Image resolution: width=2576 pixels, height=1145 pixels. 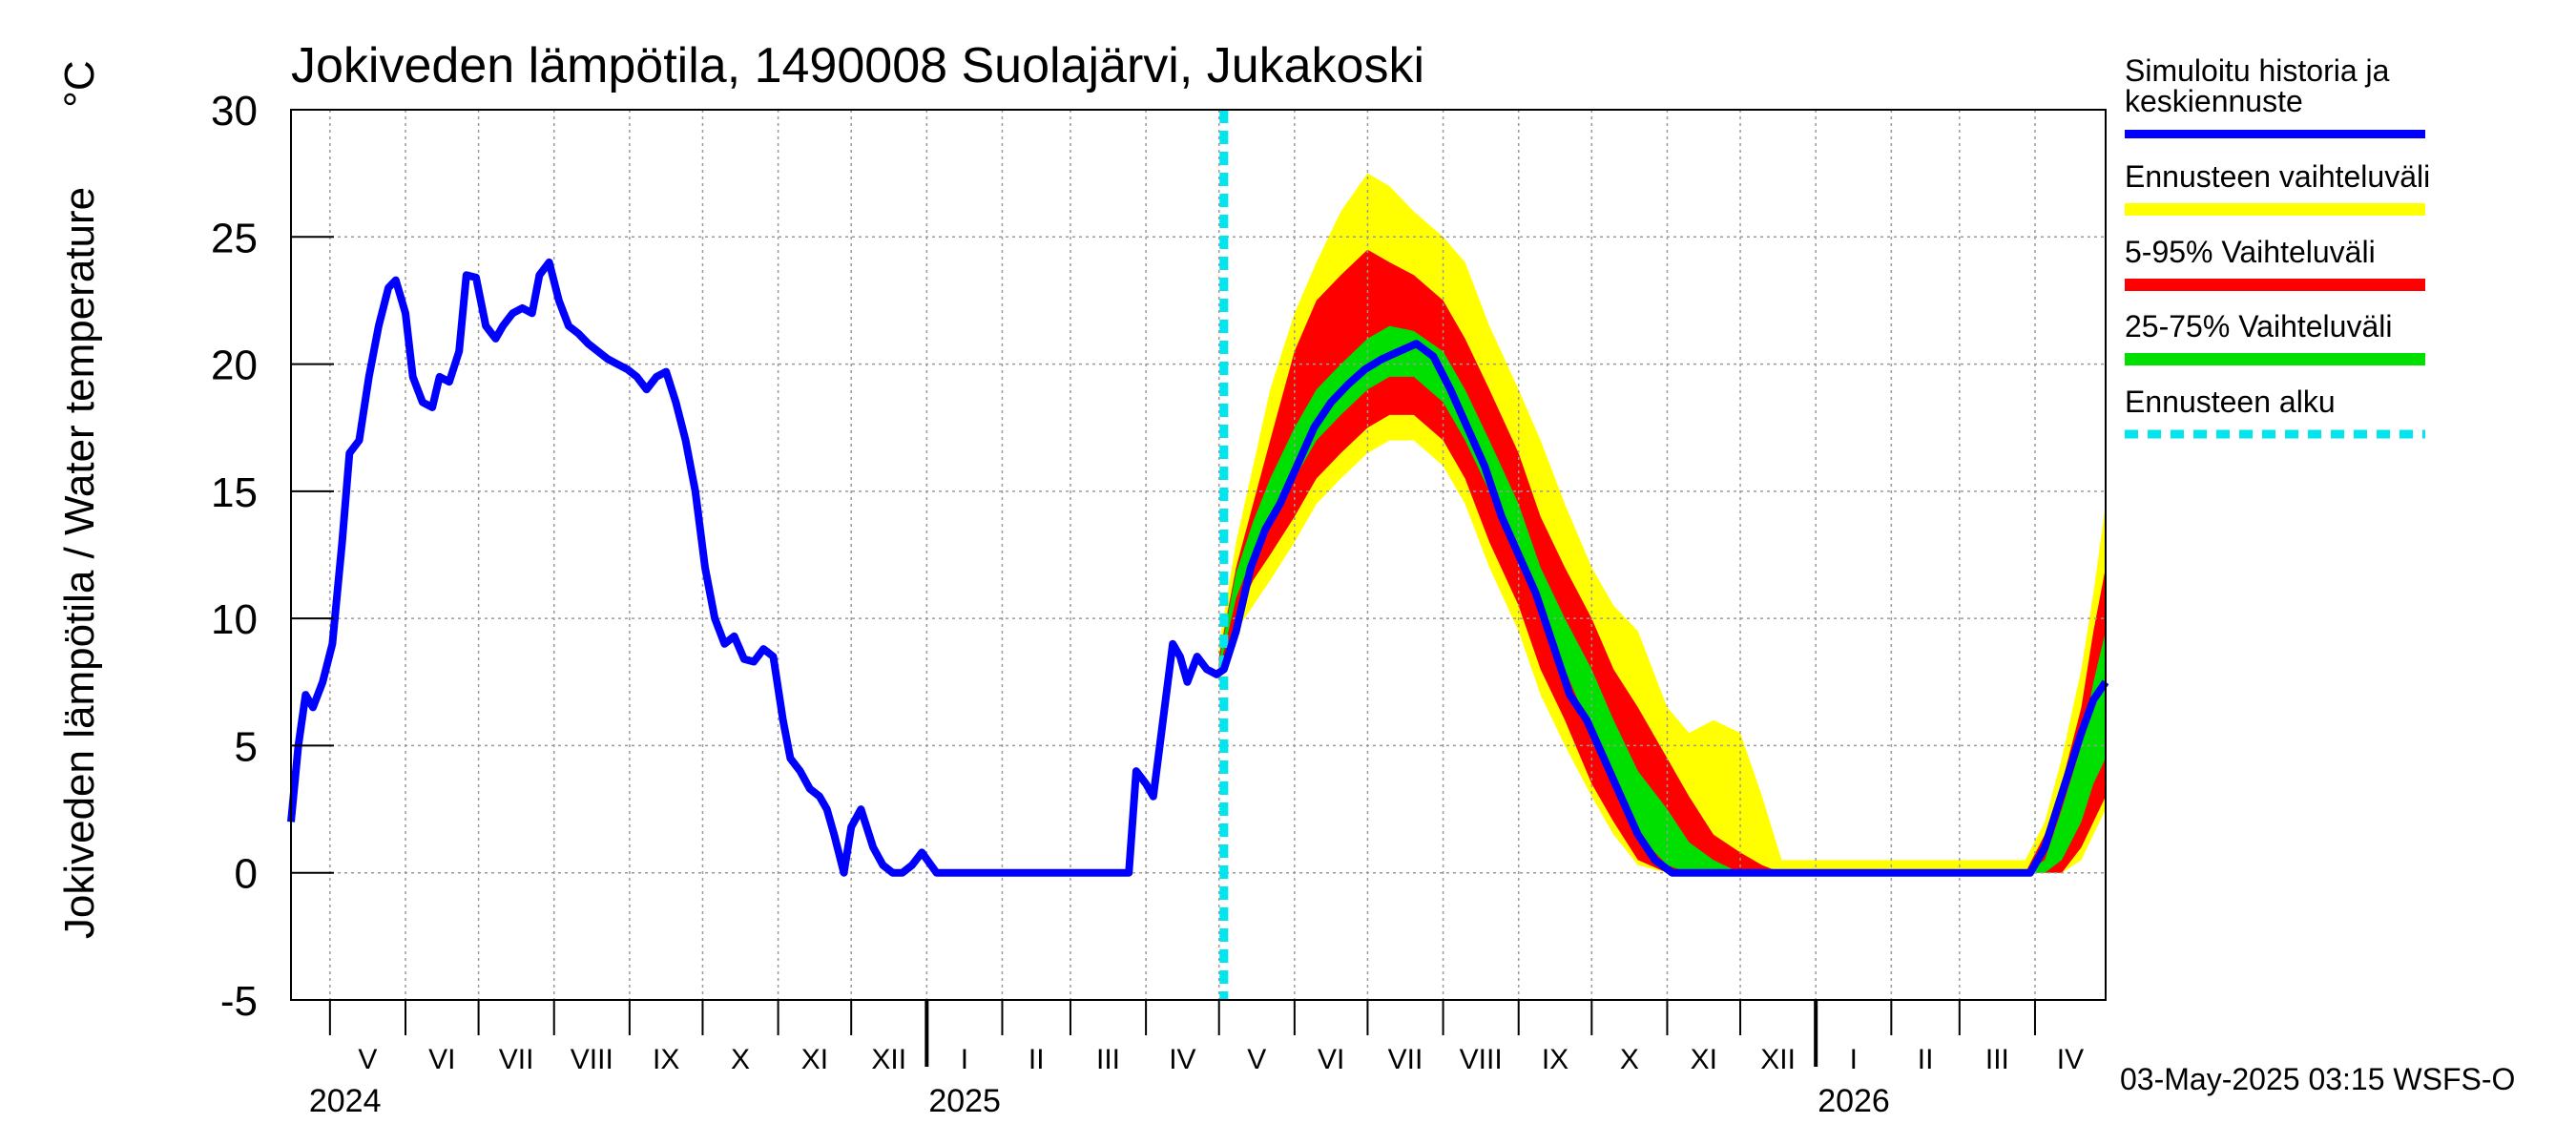 What do you see at coordinates (246, 747) in the screenshot?
I see `y-tick-label: 5` at bounding box center [246, 747].